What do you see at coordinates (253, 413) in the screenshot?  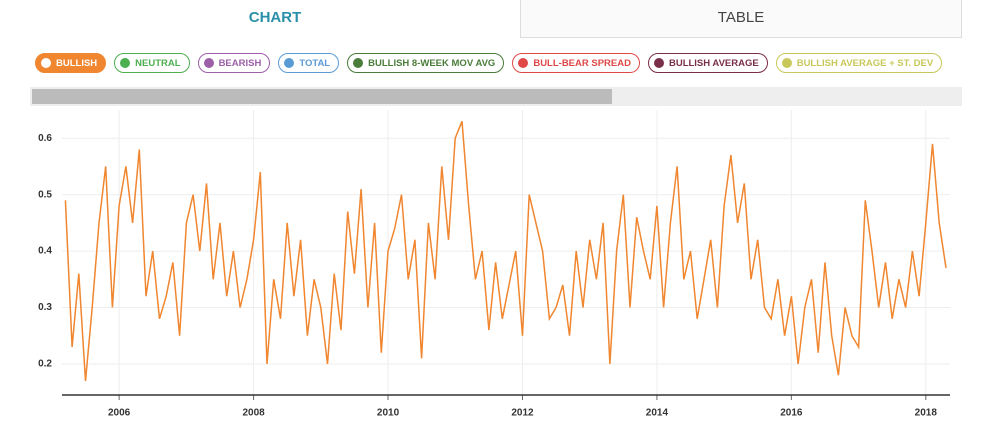 I see `x-tick-label: 2008` at bounding box center [253, 413].